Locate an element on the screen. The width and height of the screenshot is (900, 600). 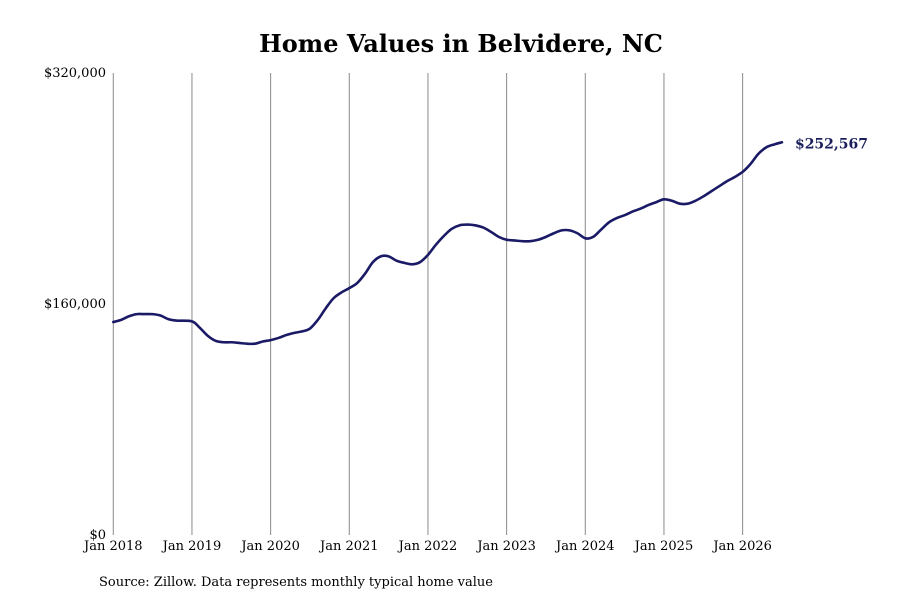
y-tick-label: $320,000 is located at coordinates (75, 73).